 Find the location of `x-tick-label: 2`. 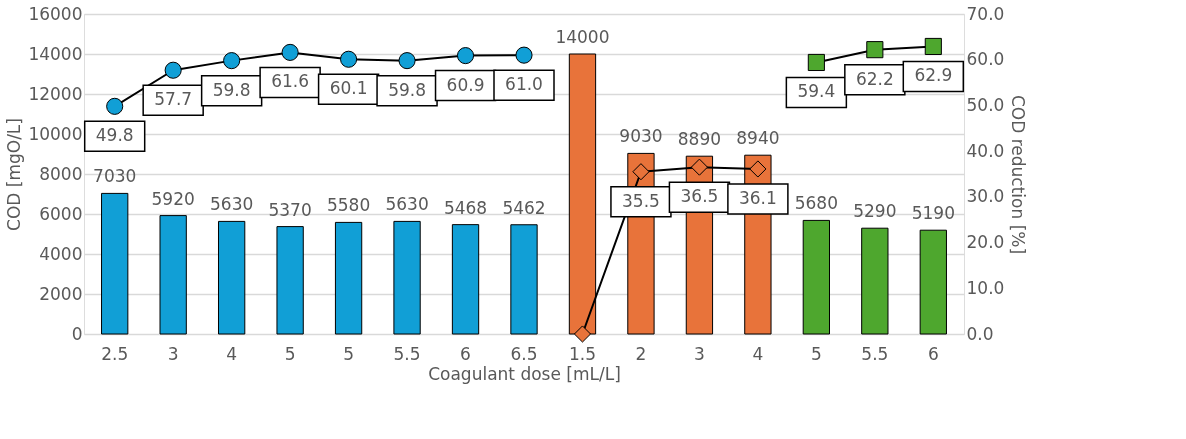

x-tick-label: 2 is located at coordinates (641, 353).